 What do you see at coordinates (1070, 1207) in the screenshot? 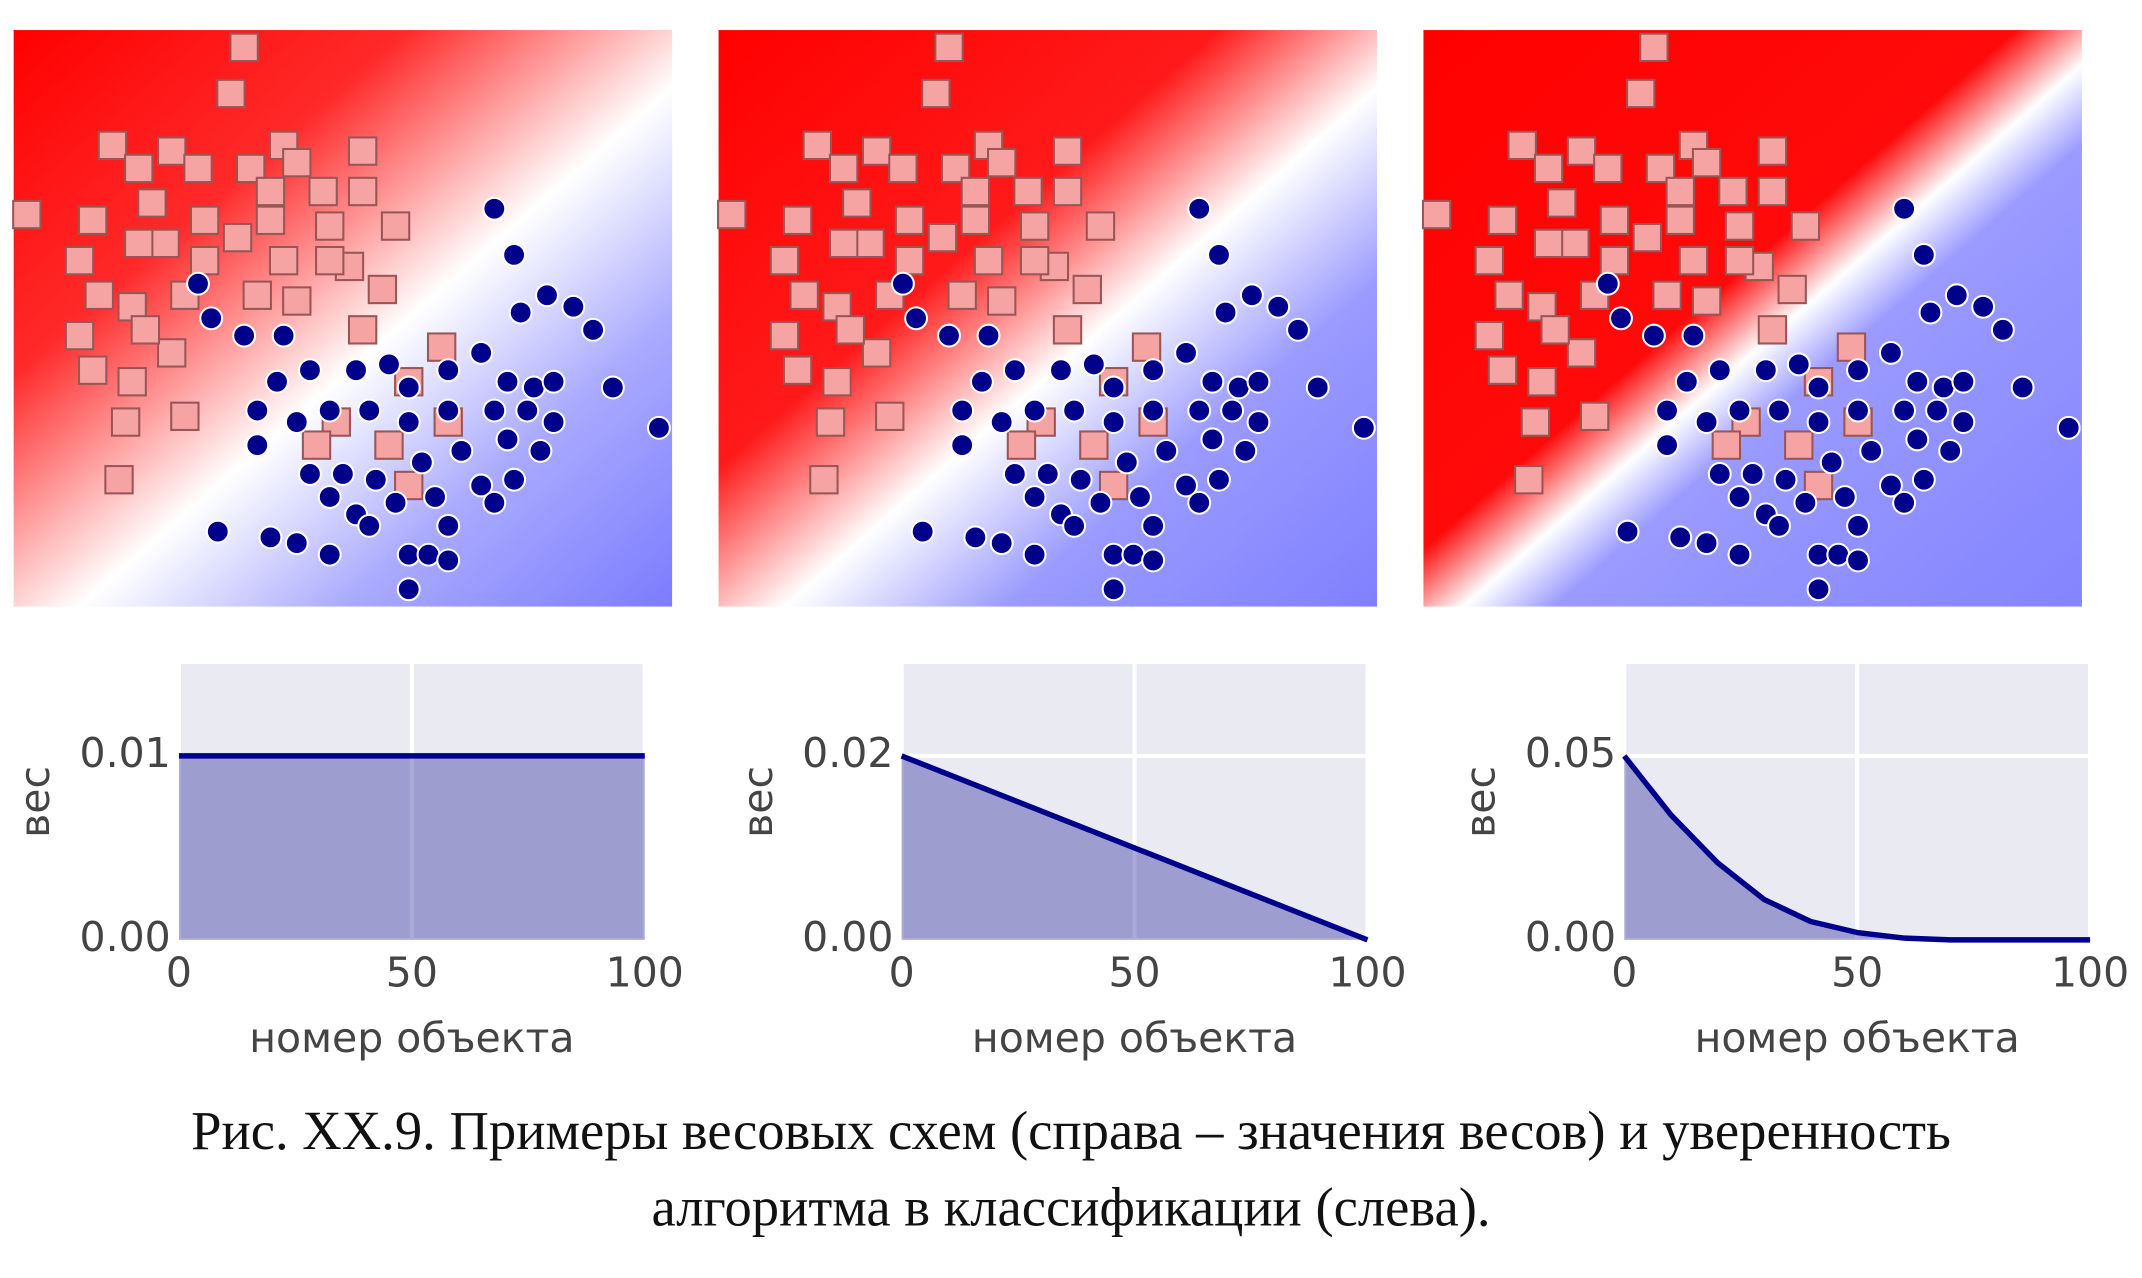
I see `caption-line: алгоритма в классификации (слева).` at bounding box center [1070, 1207].